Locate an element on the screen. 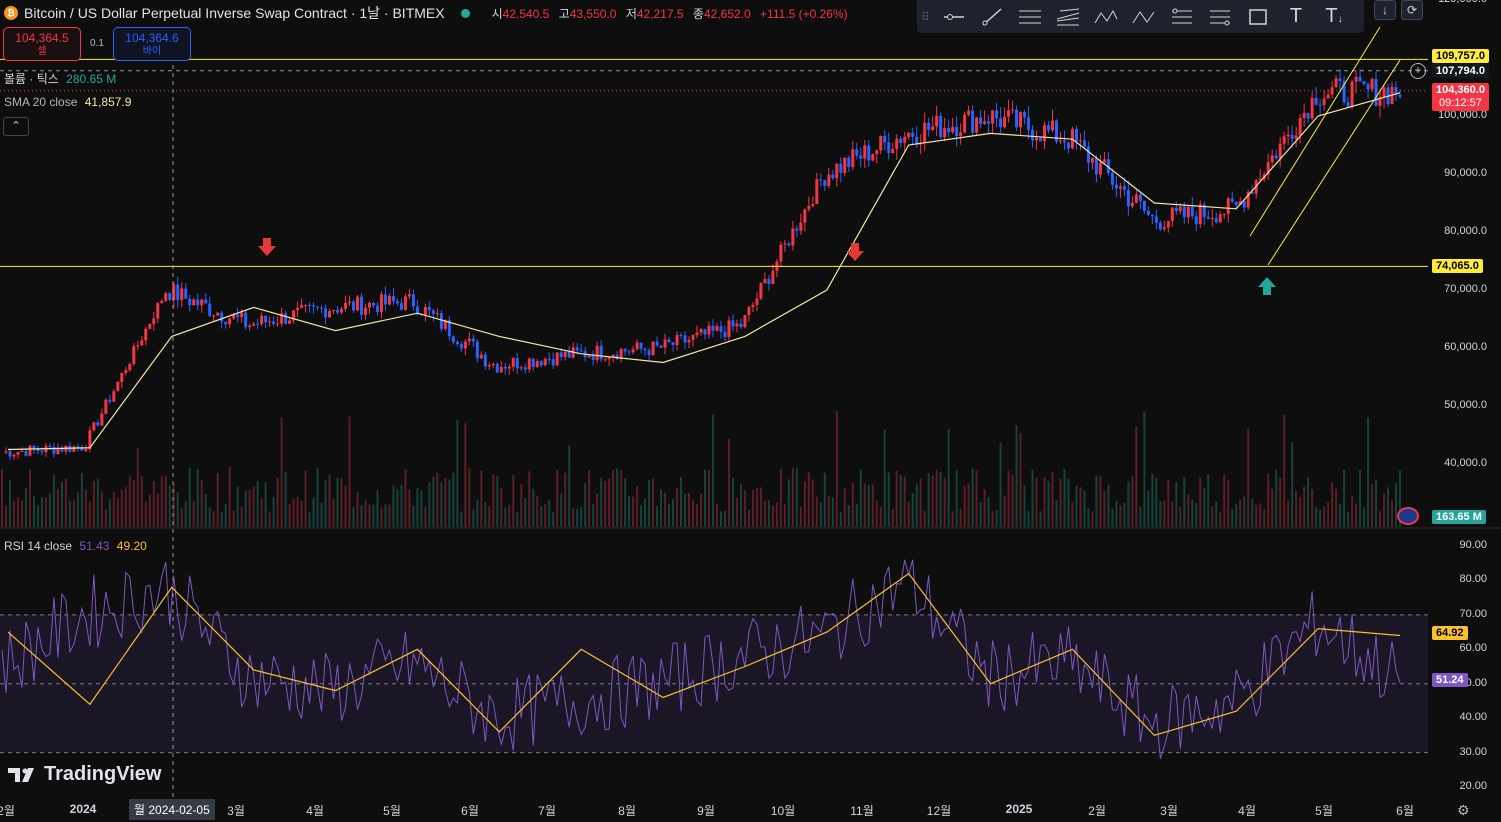 The width and height of the screenshot is (1501, 822). time-tick-label: 5월 is located at coordinates (392, 811).